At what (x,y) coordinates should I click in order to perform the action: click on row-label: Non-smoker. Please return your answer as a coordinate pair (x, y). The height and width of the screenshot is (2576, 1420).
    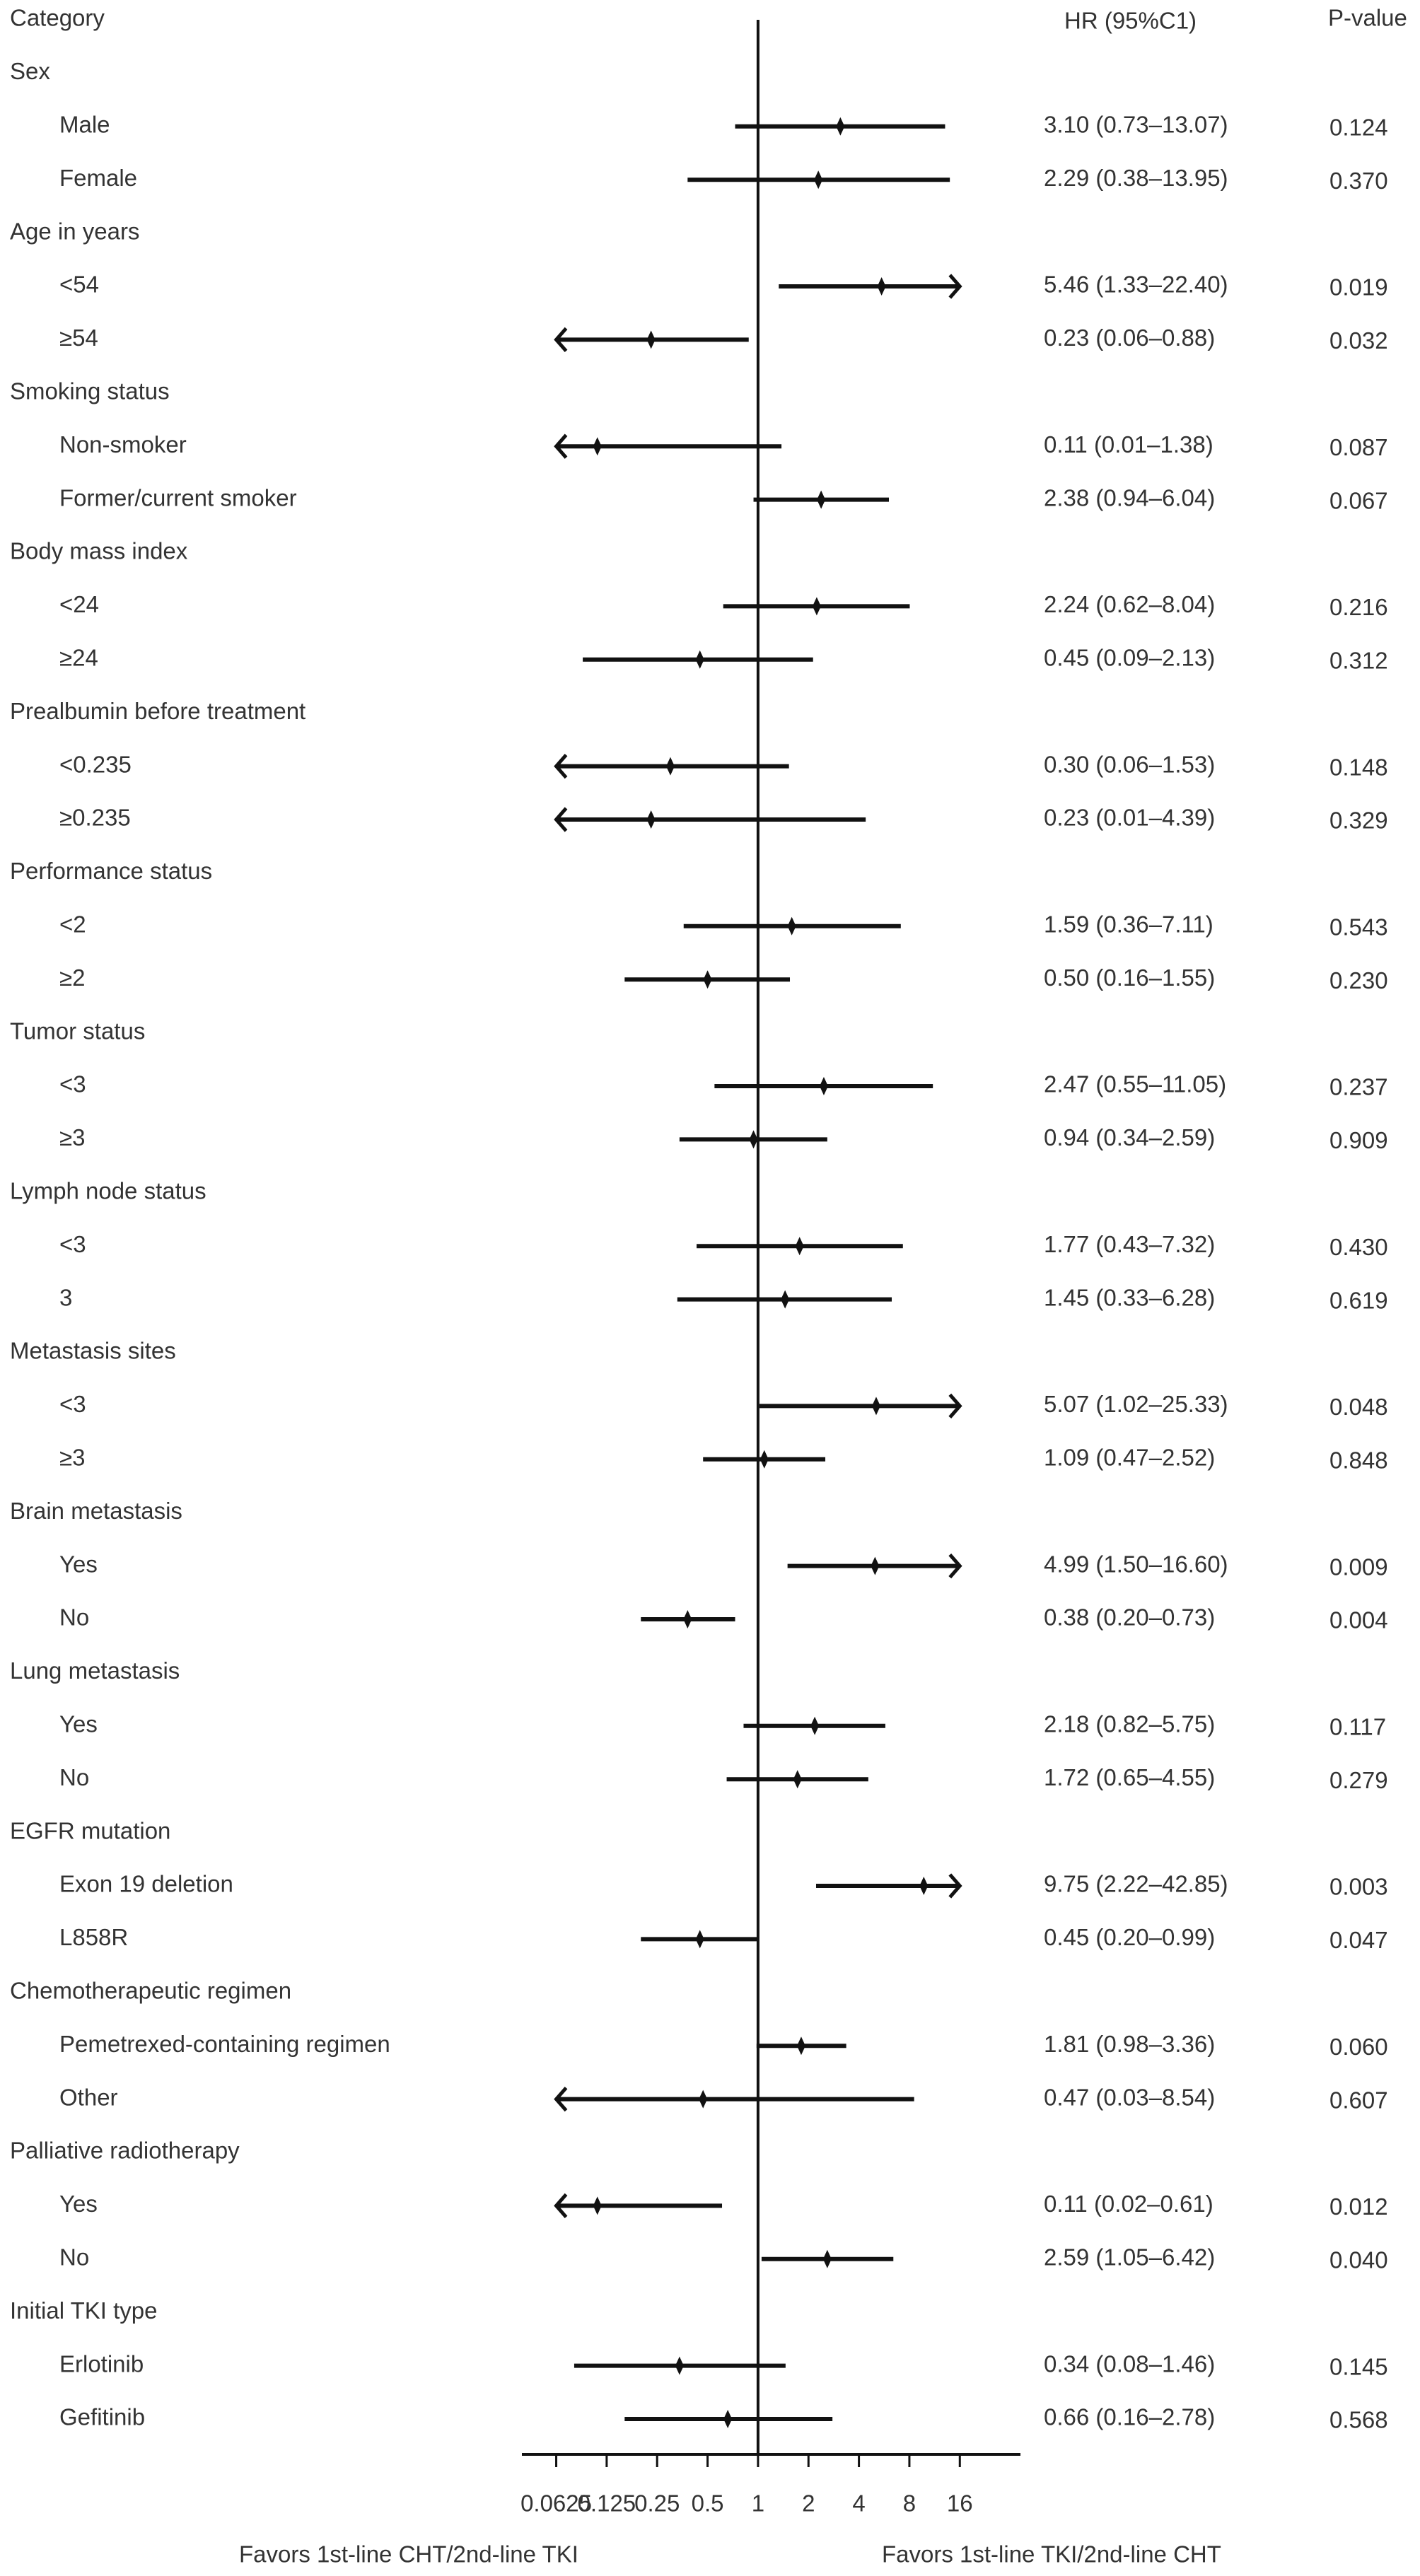
    Looking at the image, I should click on (123, 444).